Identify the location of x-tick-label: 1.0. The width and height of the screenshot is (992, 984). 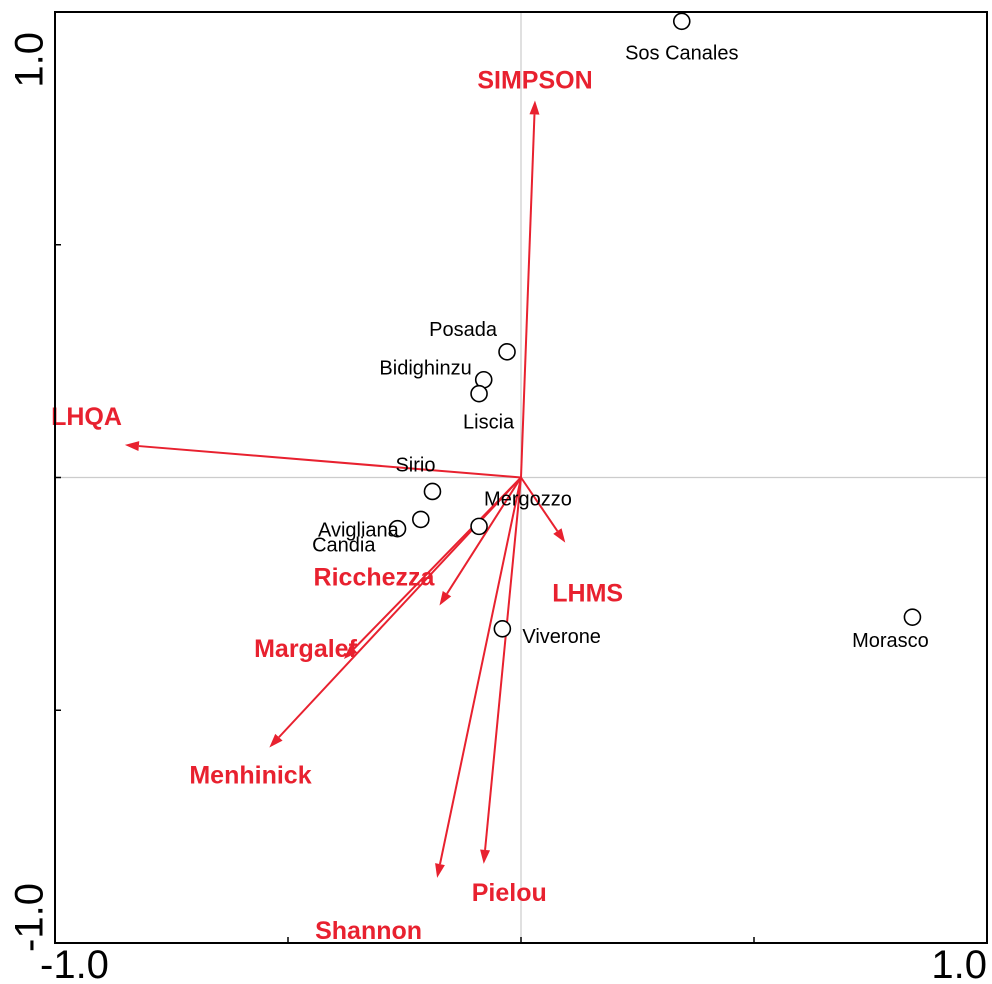
(959, 963).